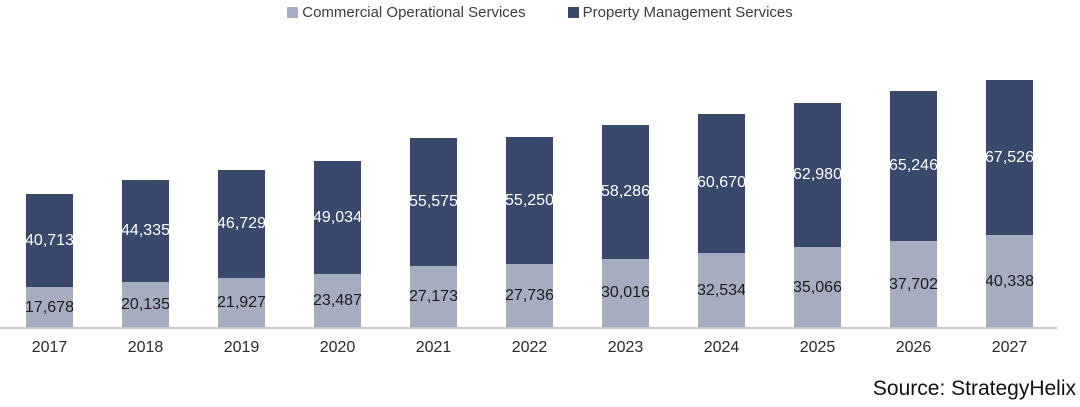  I want to click on segment-property-management-2021: 55,575, so click(433, 201).